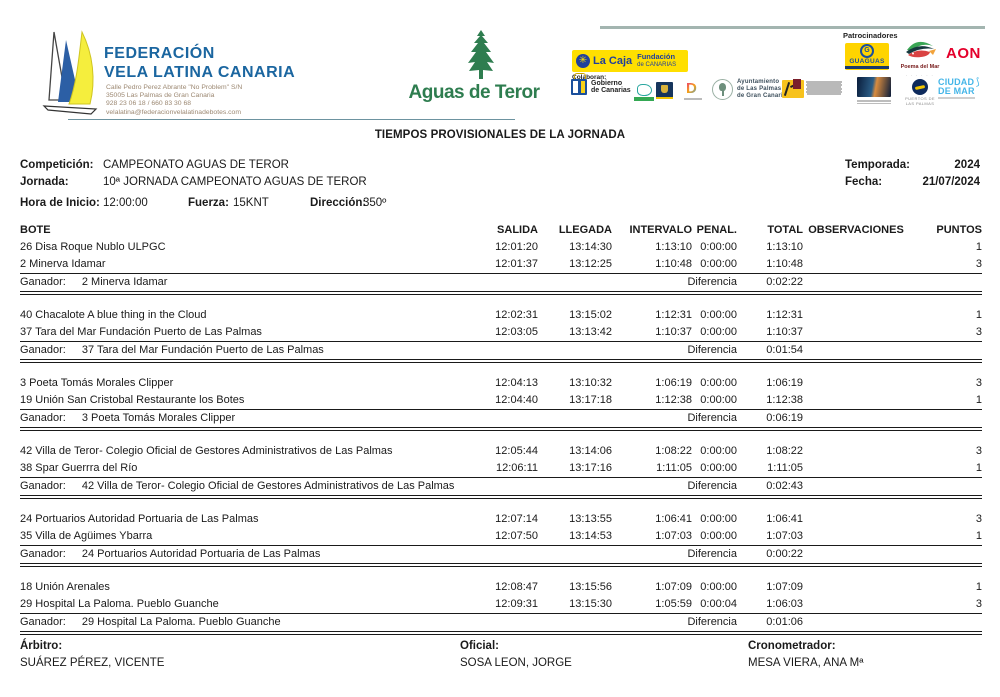 The height and width of the screenshot is (697, 1000). I want to click on tree-seal-icon, so click(722, 89).